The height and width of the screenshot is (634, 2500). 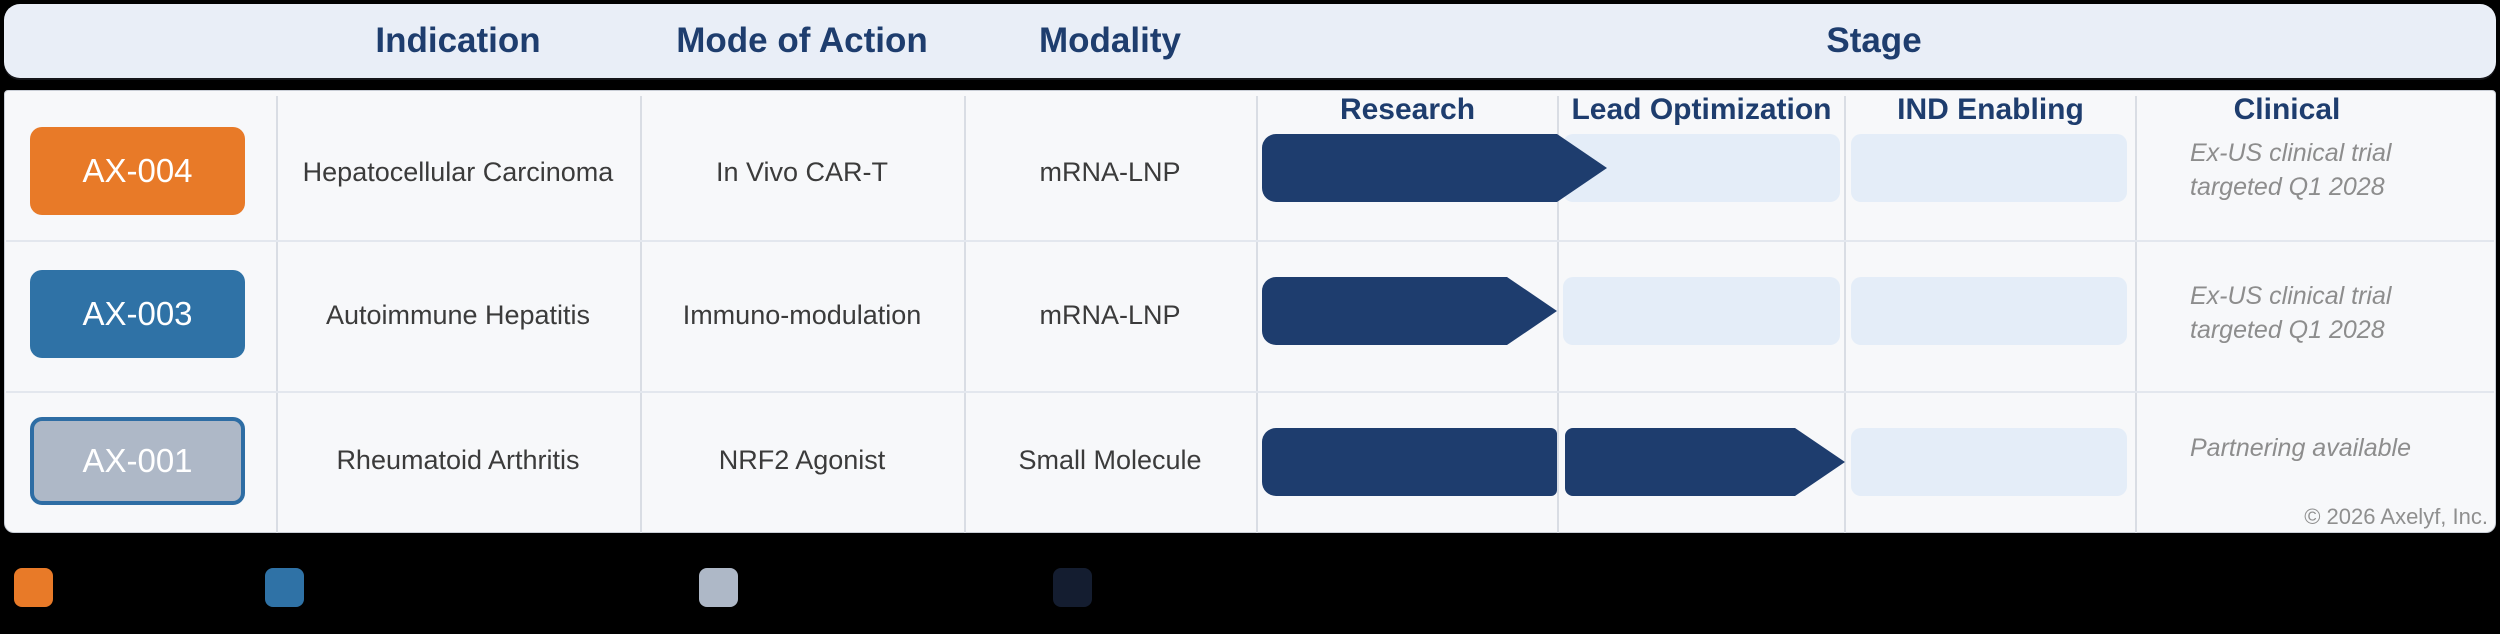 I want to click on stage-subheader-research: Research, so click(x=1407, y=109).